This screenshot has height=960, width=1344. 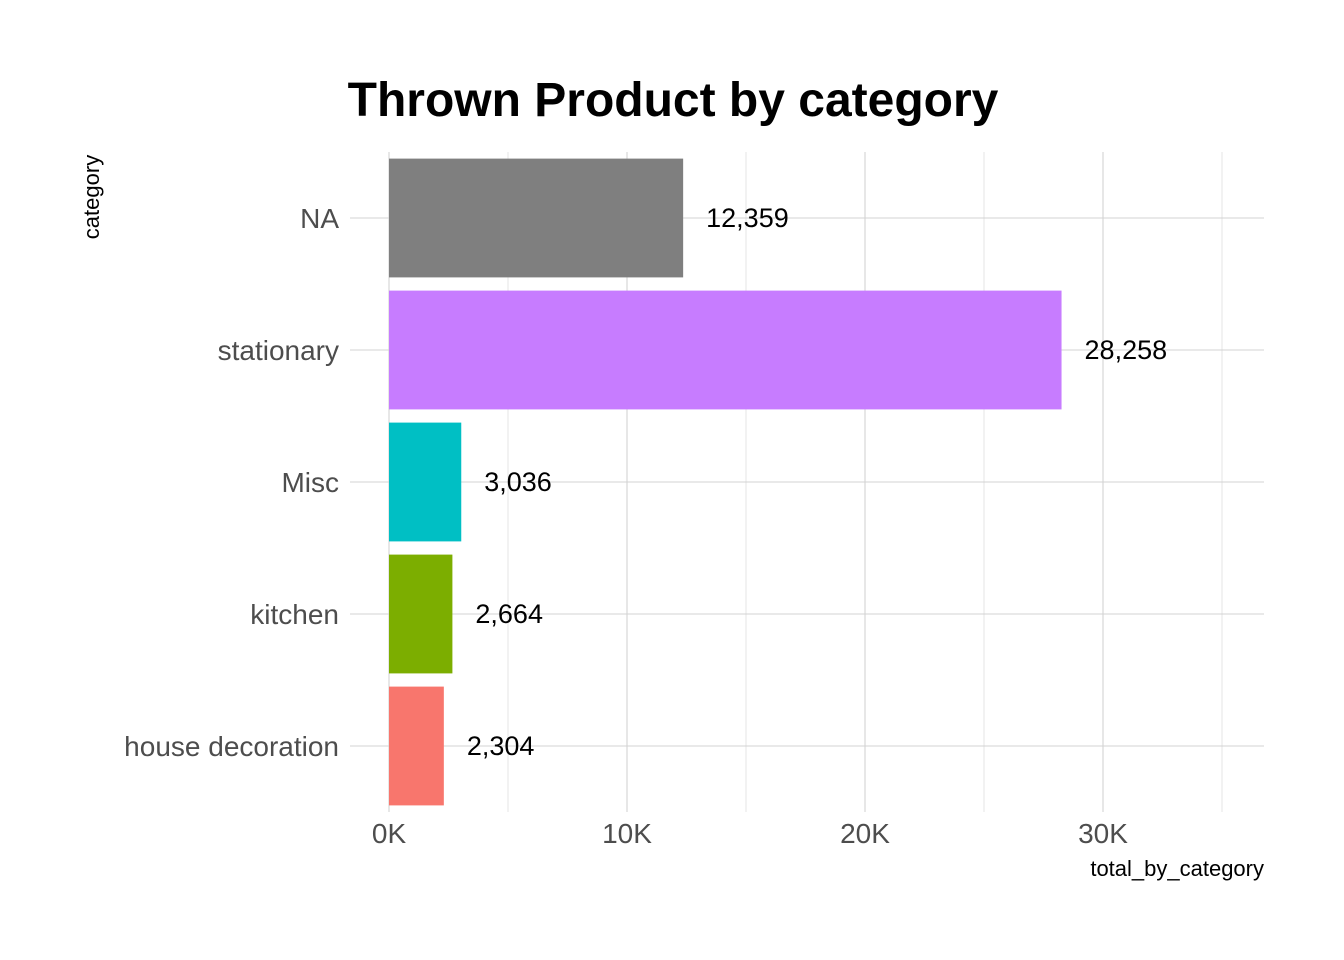 What do you see at coordinates (91, 197) in the screenshot?
I see `y-axis-title: category` at bounding box center [91, 197].